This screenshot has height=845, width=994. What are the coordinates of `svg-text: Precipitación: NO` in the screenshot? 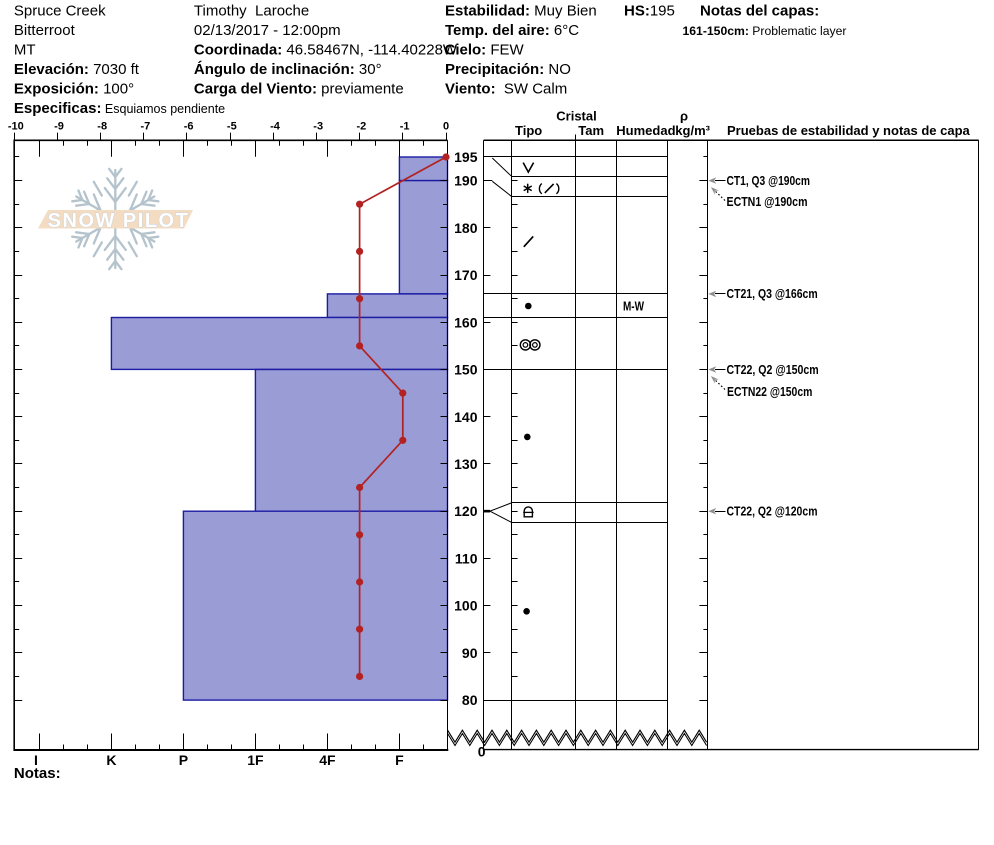 It's located at (508, 69).